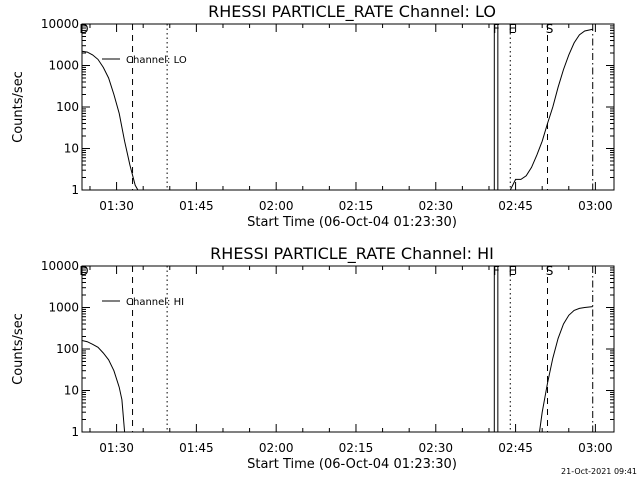 Image resolution: width=640 pixels, height=480 pixels. What do you see at coordinates (155, 302) in the screenshot?
I see `legend-label: Channel: HI` at bounding box center [155, 302].